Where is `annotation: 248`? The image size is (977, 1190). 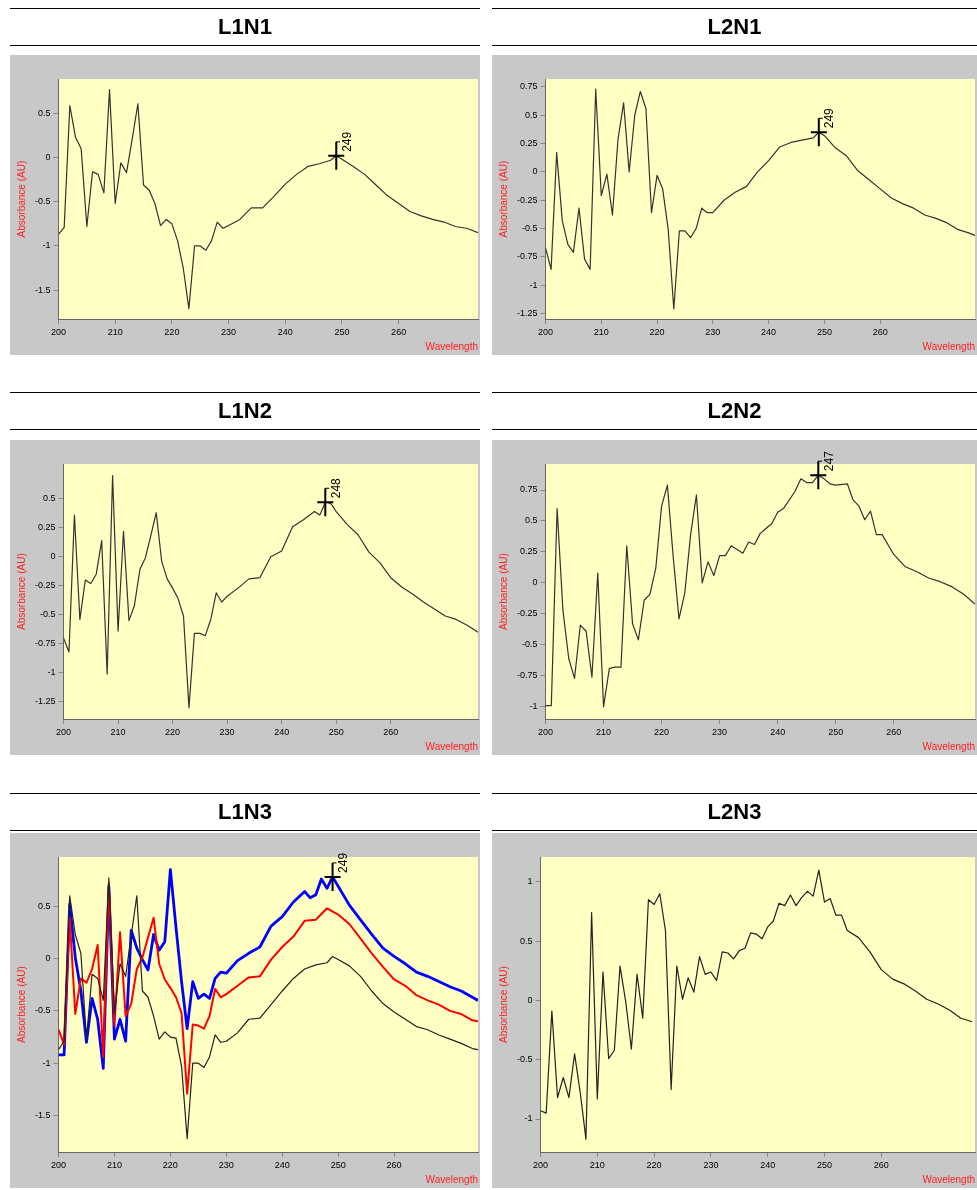
annotation: 248 is located at coordinates (335, 488).